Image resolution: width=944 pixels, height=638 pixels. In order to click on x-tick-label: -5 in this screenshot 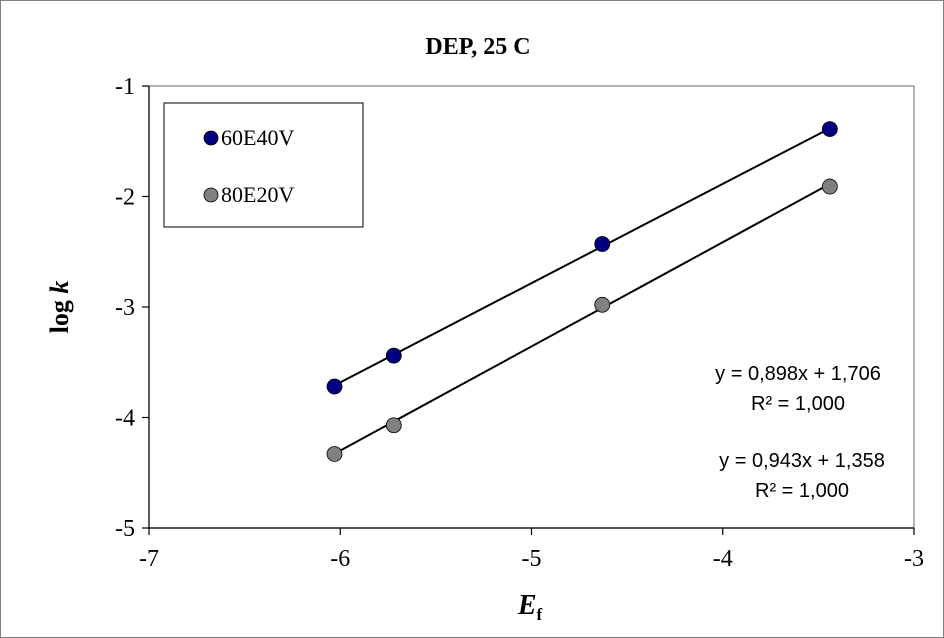, I will do `click(532, 559)`.